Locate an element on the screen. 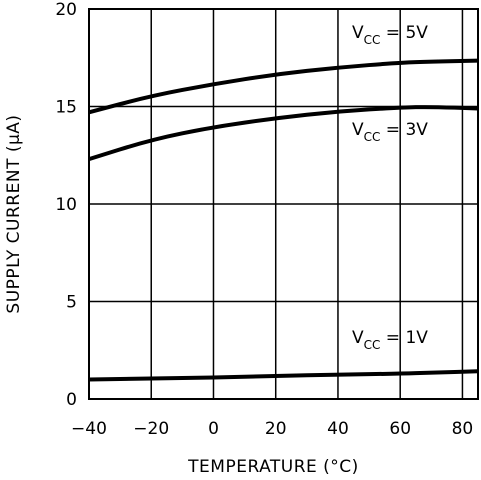 This screenshot has height=480, width=481. series-labels: VCC = 5V VCC = 3V VCC = 1V is located at coordinates (390, 187).